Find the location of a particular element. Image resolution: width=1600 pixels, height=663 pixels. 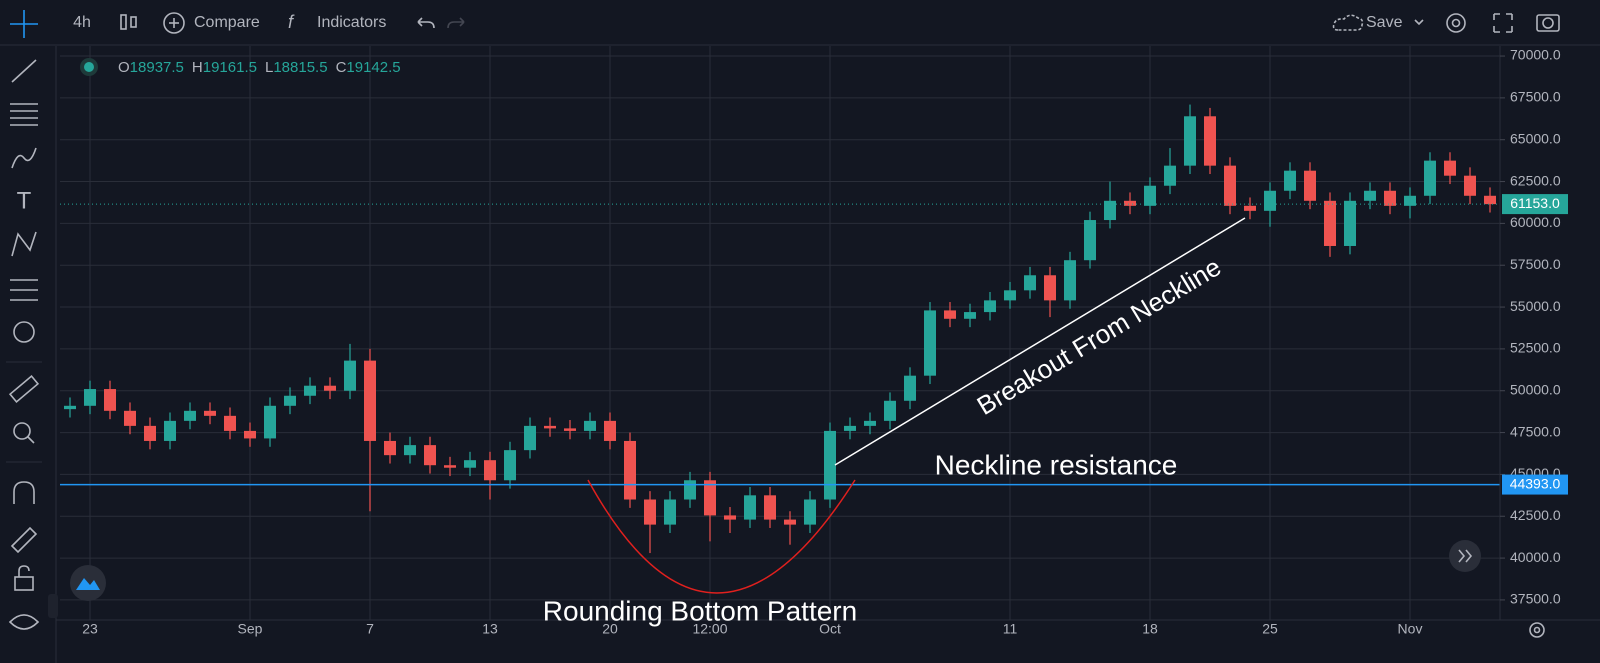

pattern-tool is located at coordinates (24, 244).